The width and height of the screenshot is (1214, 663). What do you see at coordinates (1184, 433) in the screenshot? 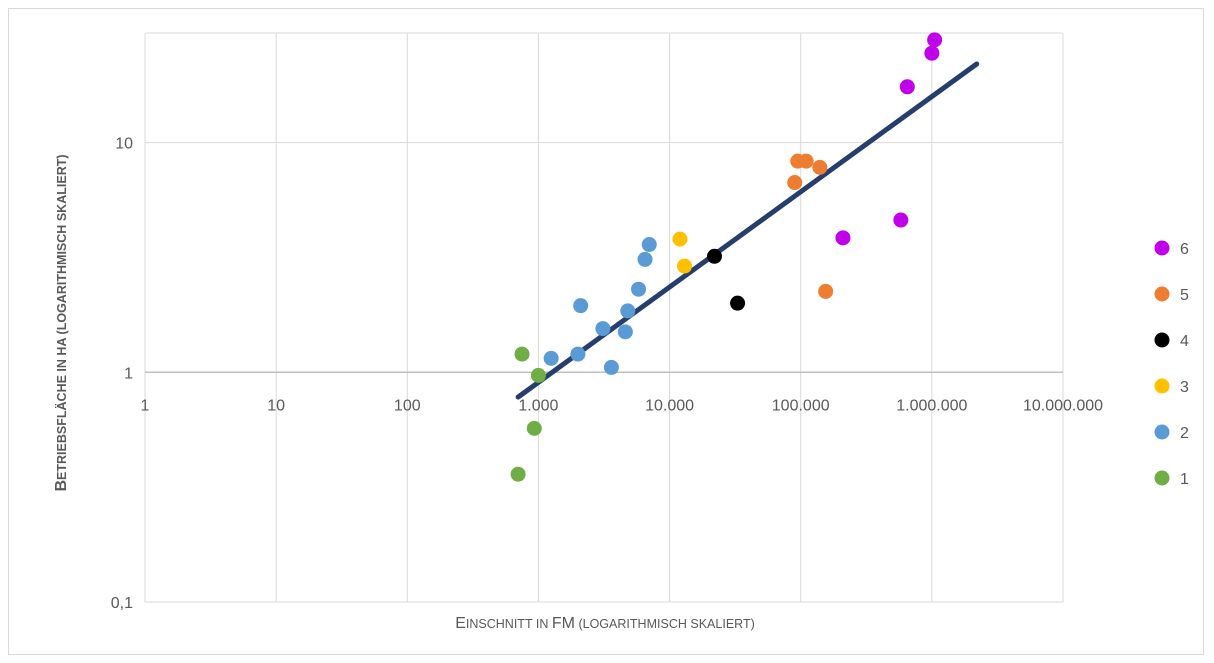
I see `legend-label-2: 2` at bounding box center [1184, 433].